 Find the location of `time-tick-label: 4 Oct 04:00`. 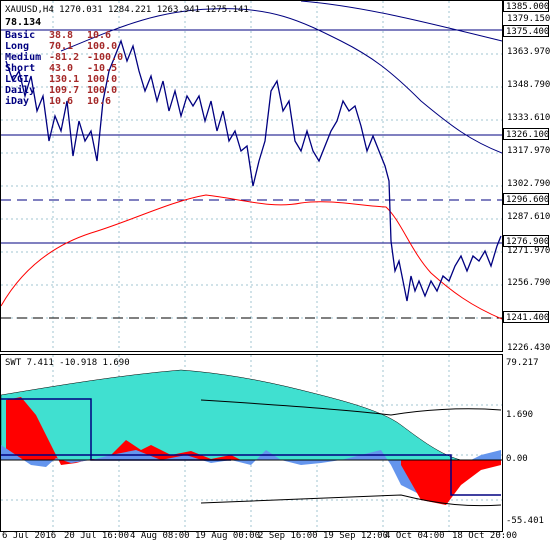

time-tick-label: 4 Oct 04:00 is located at coordinates (415, 536).